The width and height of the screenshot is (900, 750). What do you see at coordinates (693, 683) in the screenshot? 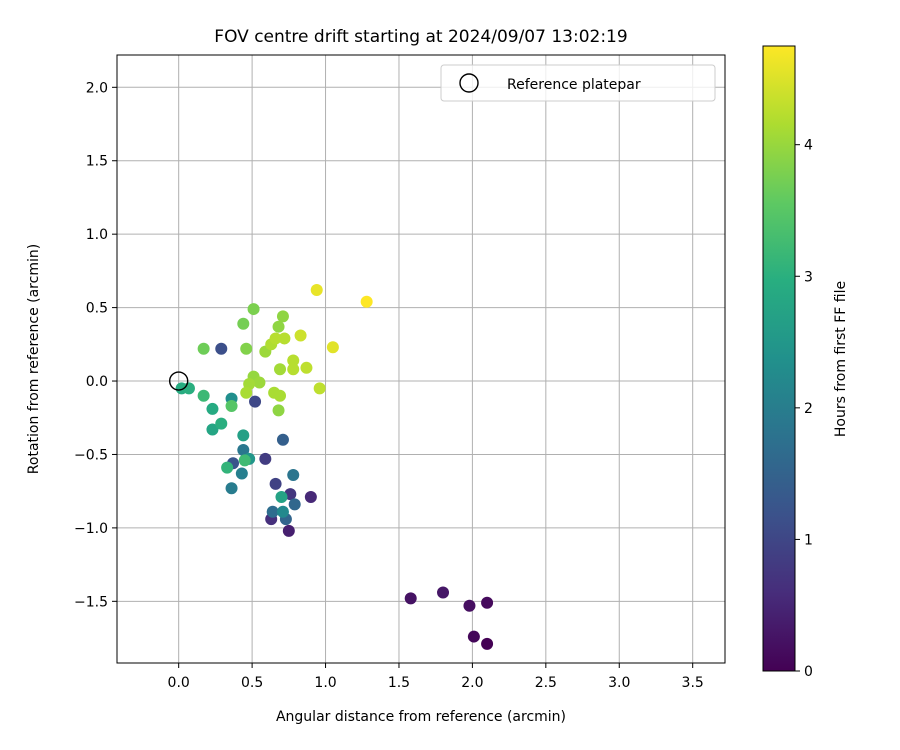
I see `x-tick-label: 3.5` at bounding box center [693, 683].